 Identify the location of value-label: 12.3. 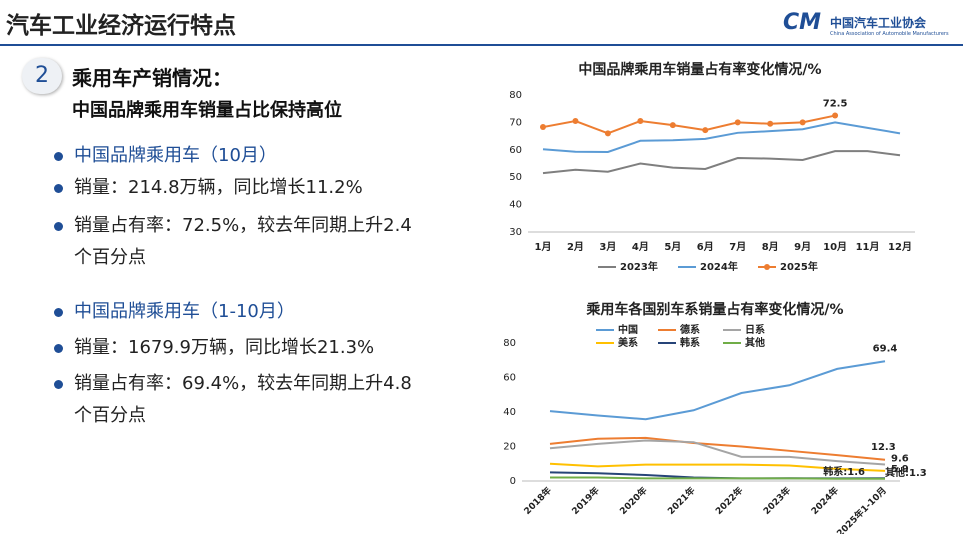
(883, 447).